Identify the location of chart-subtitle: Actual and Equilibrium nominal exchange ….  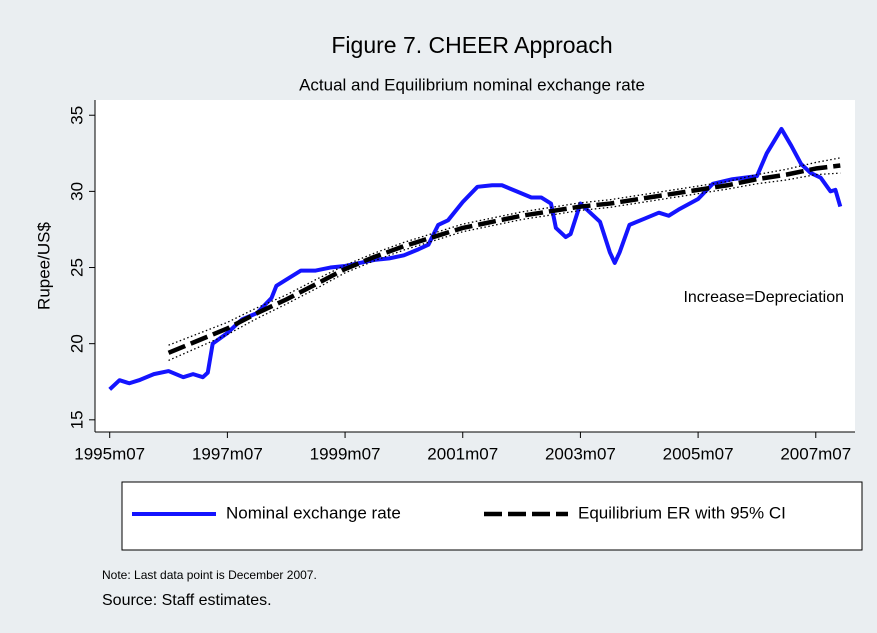
(472, 84).